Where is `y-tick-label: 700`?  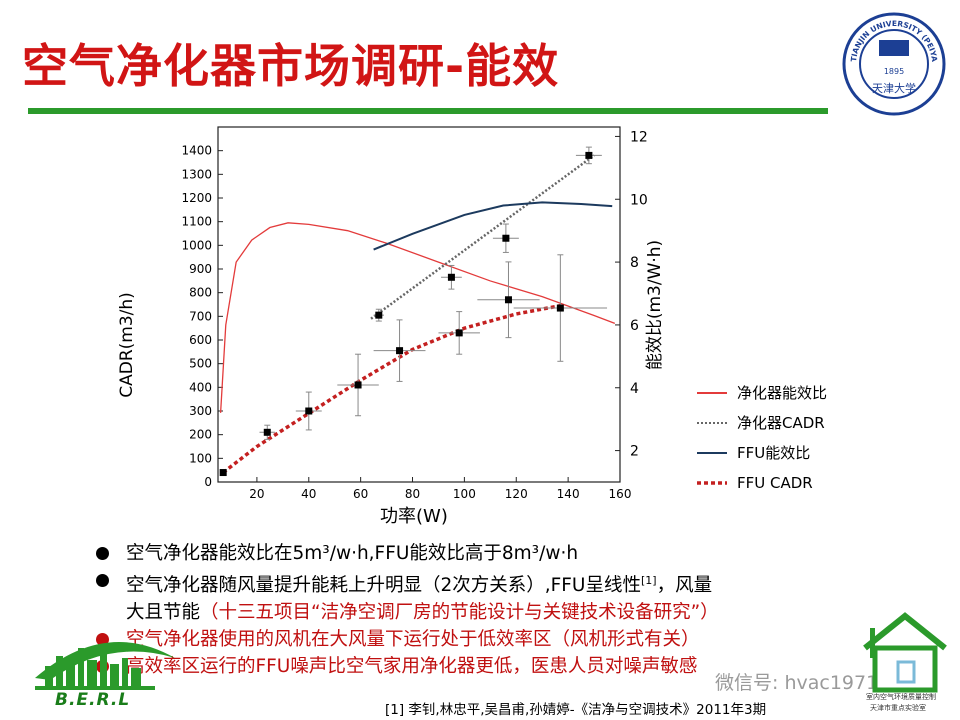 y-tick-label: 700 is located at coordinates (200, 316).